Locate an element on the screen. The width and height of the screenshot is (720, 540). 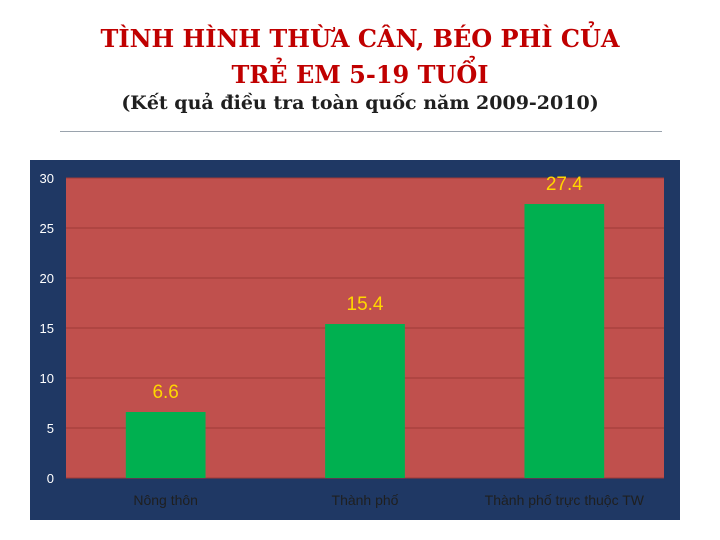
y-tick-label: 15 is located at coordinates (47, 328).